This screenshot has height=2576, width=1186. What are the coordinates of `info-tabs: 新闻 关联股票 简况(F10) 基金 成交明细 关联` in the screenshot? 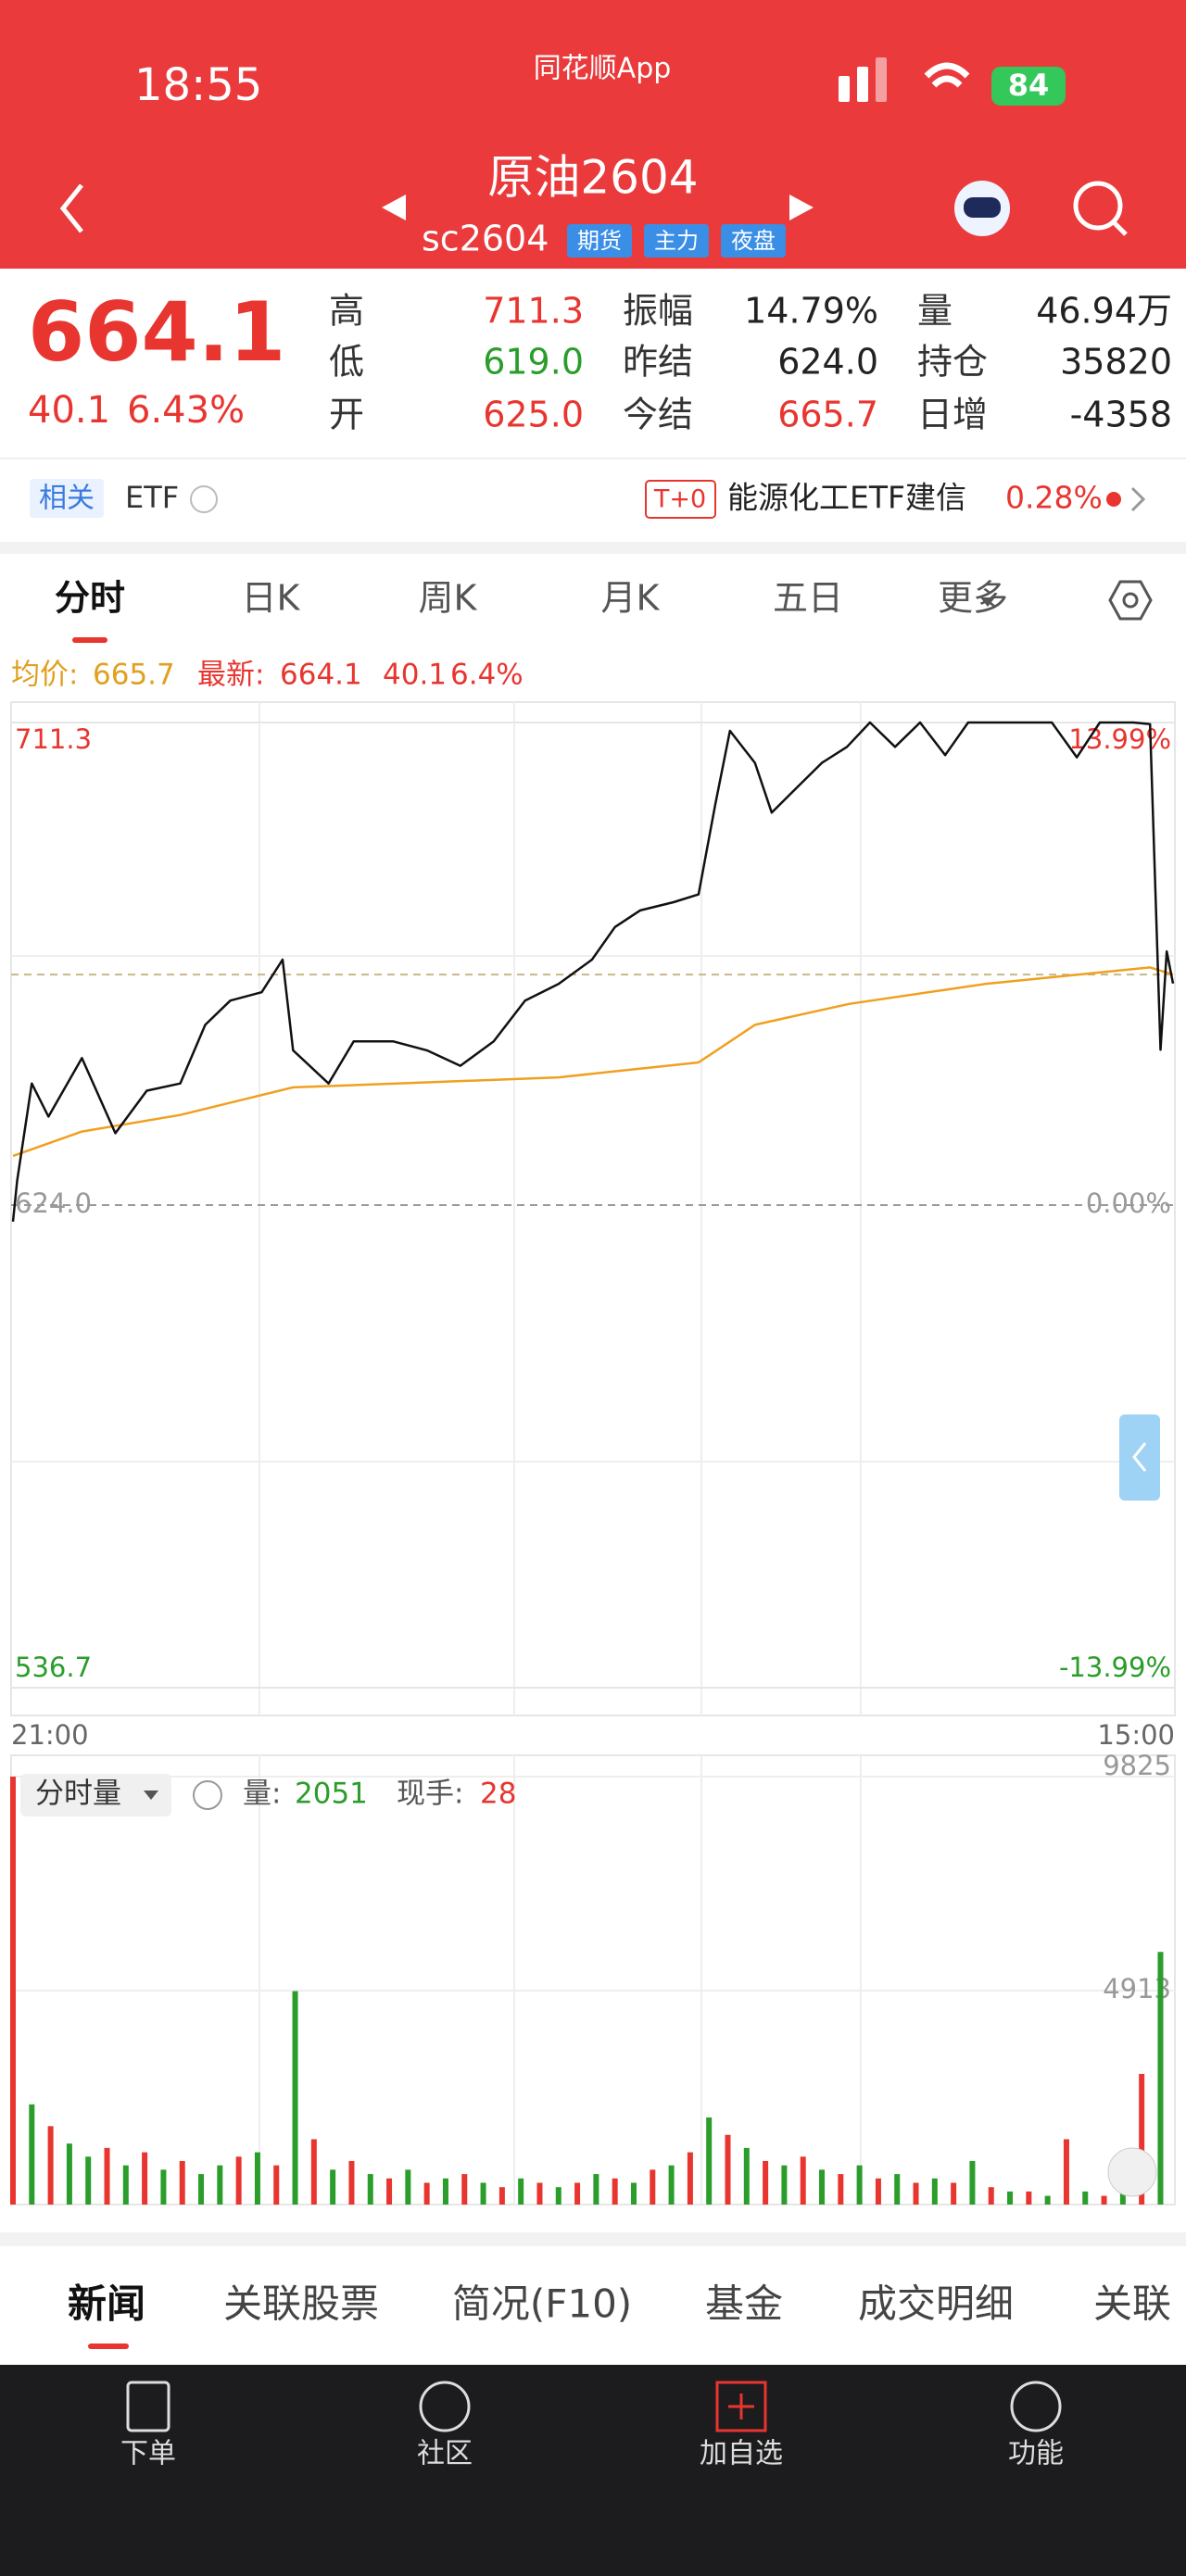 It's located at (619, 2304).